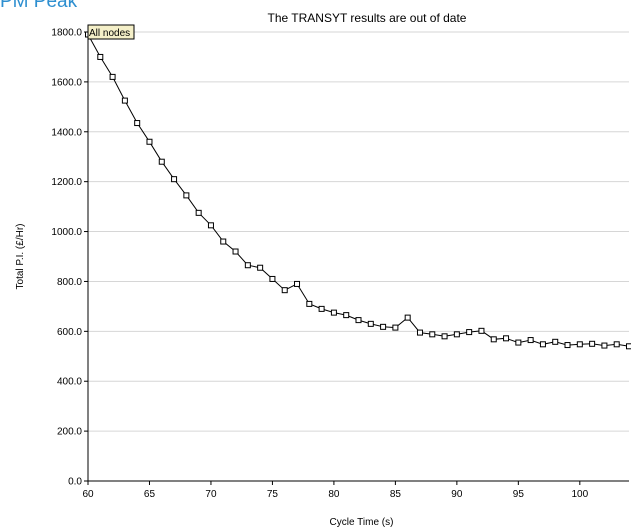 This screenshot has width=631, height=529. What do you see at coordinates (88, 494) in the screenshot?
I see `x-tick-label: 60` at bounding box center [88, 494].